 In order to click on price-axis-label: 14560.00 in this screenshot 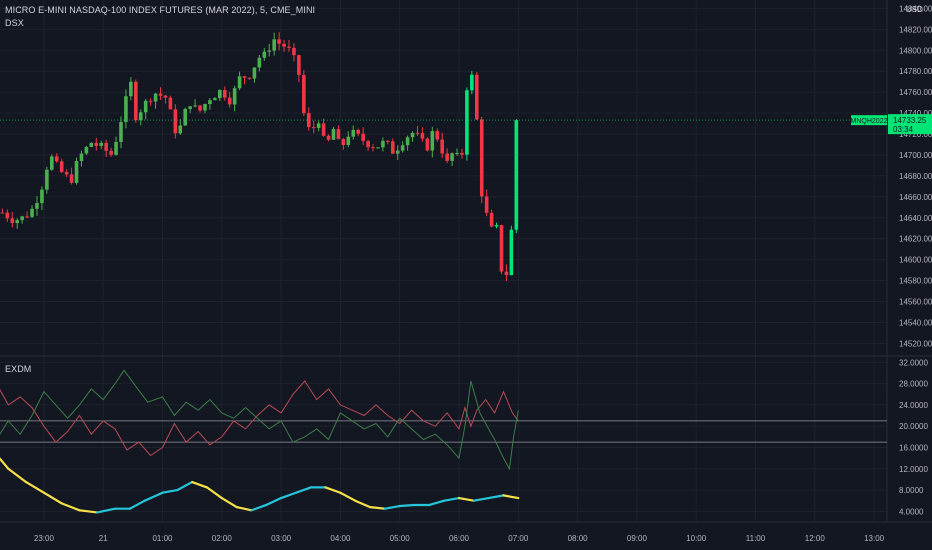, I will do `click(915, 302)`.